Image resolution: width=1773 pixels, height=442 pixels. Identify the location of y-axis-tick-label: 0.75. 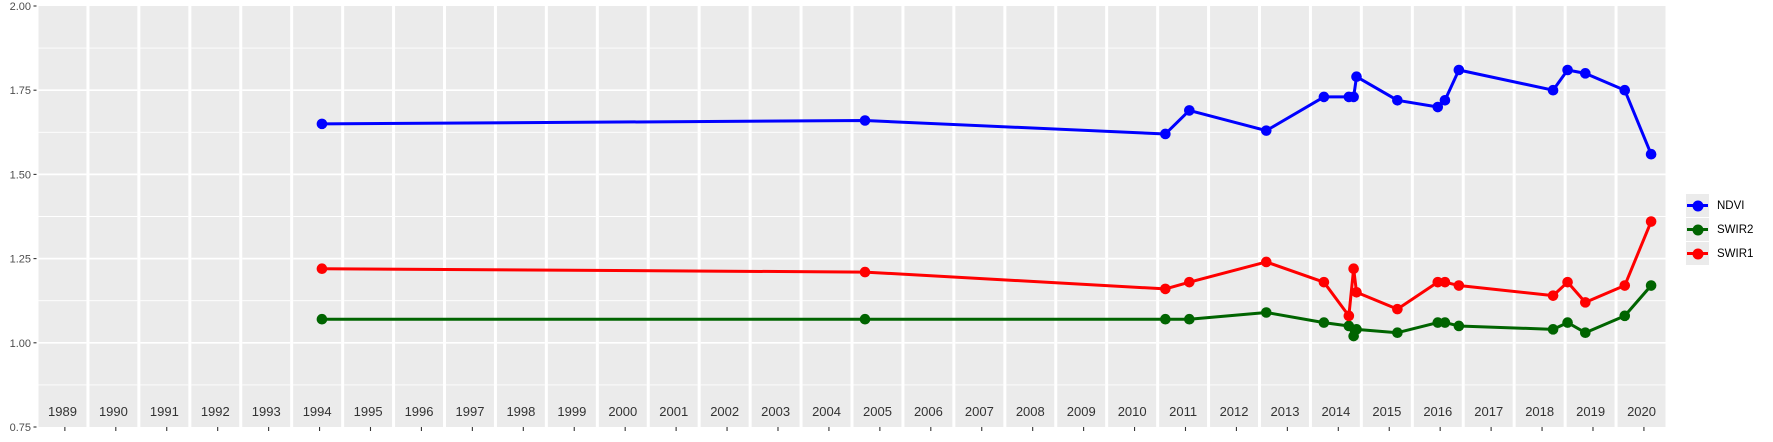
(20, 428).